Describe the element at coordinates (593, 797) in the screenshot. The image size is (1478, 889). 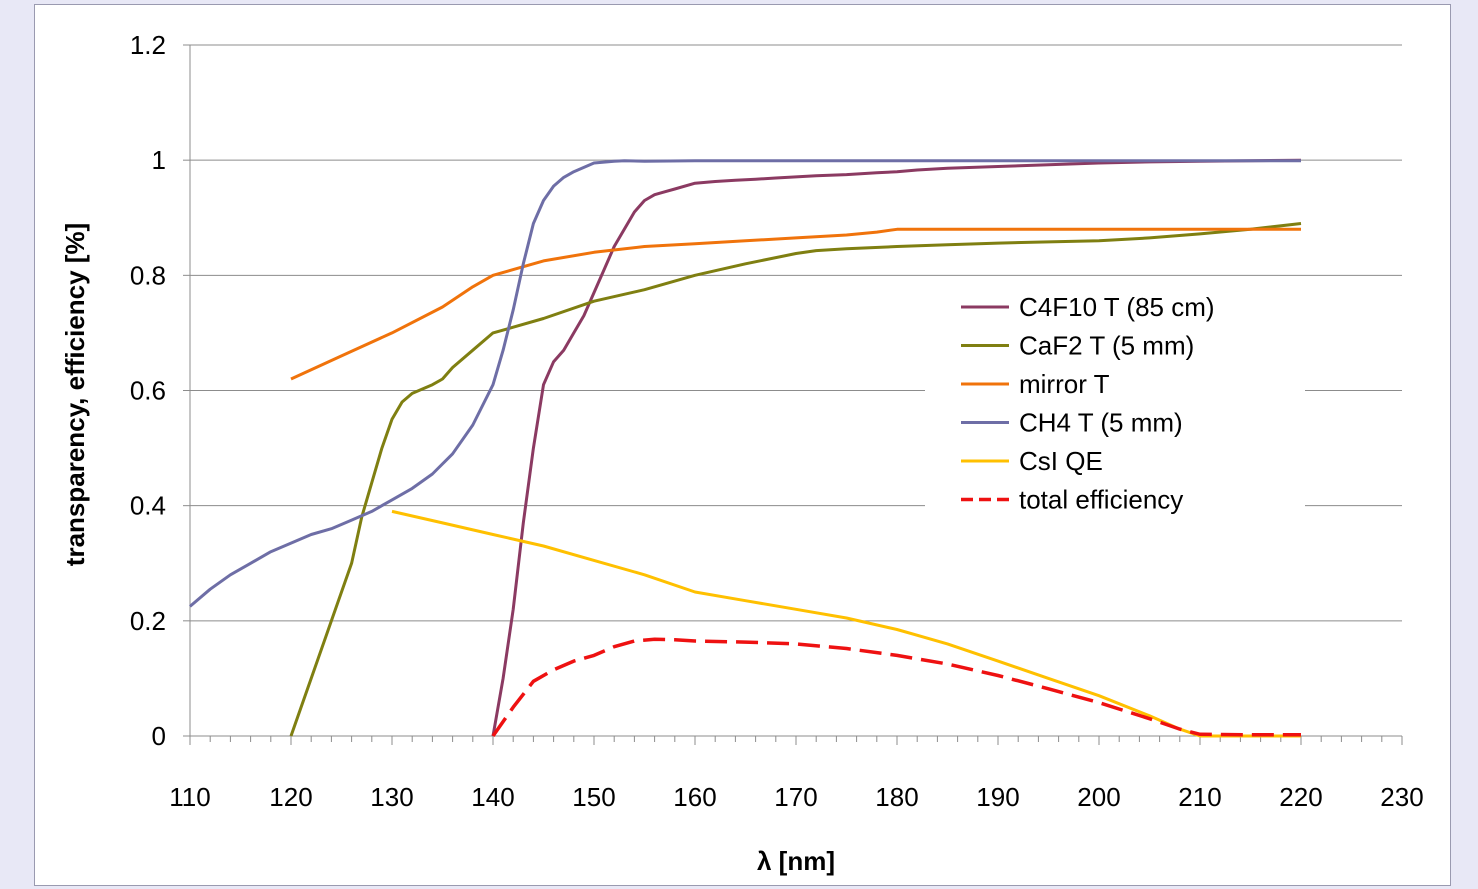
I see `x-tick-label: 150` at that location.